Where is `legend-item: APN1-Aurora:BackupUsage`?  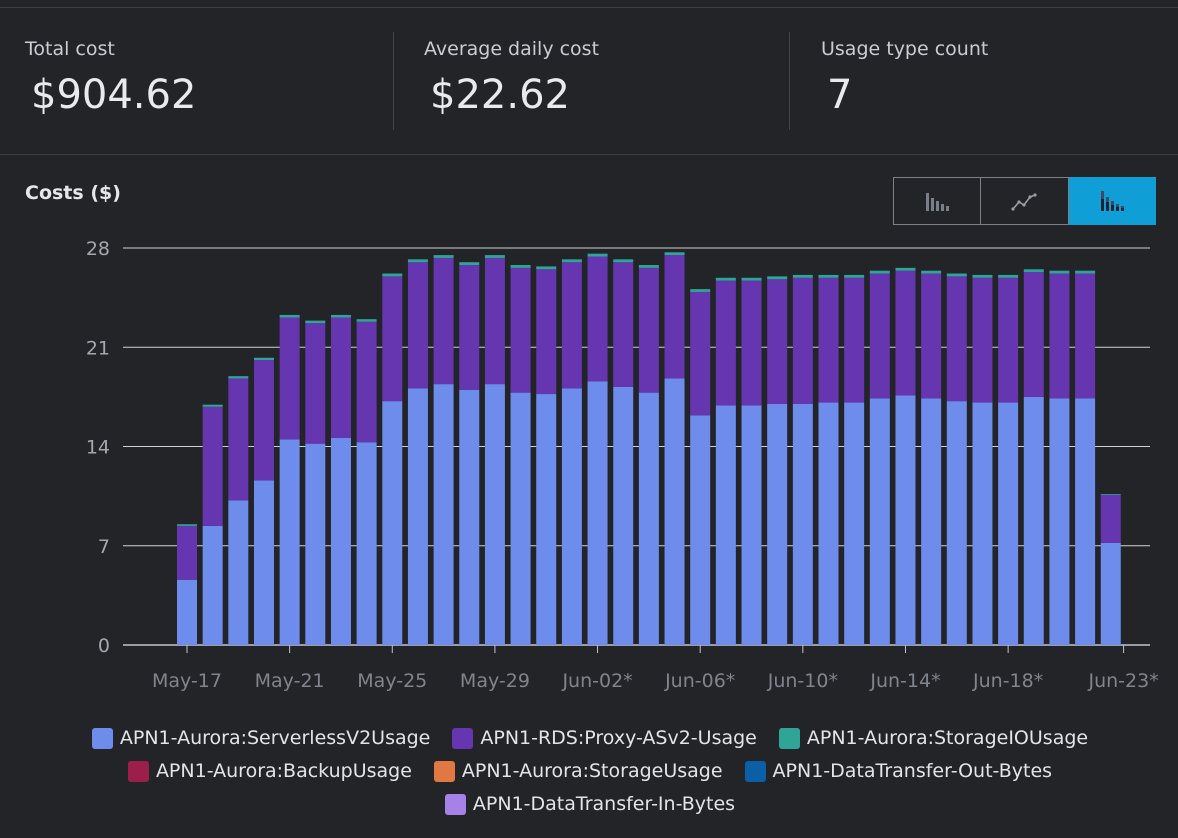 legend-item: APN1-Aurora:BackupUsage is located at coordinates (269, 771).